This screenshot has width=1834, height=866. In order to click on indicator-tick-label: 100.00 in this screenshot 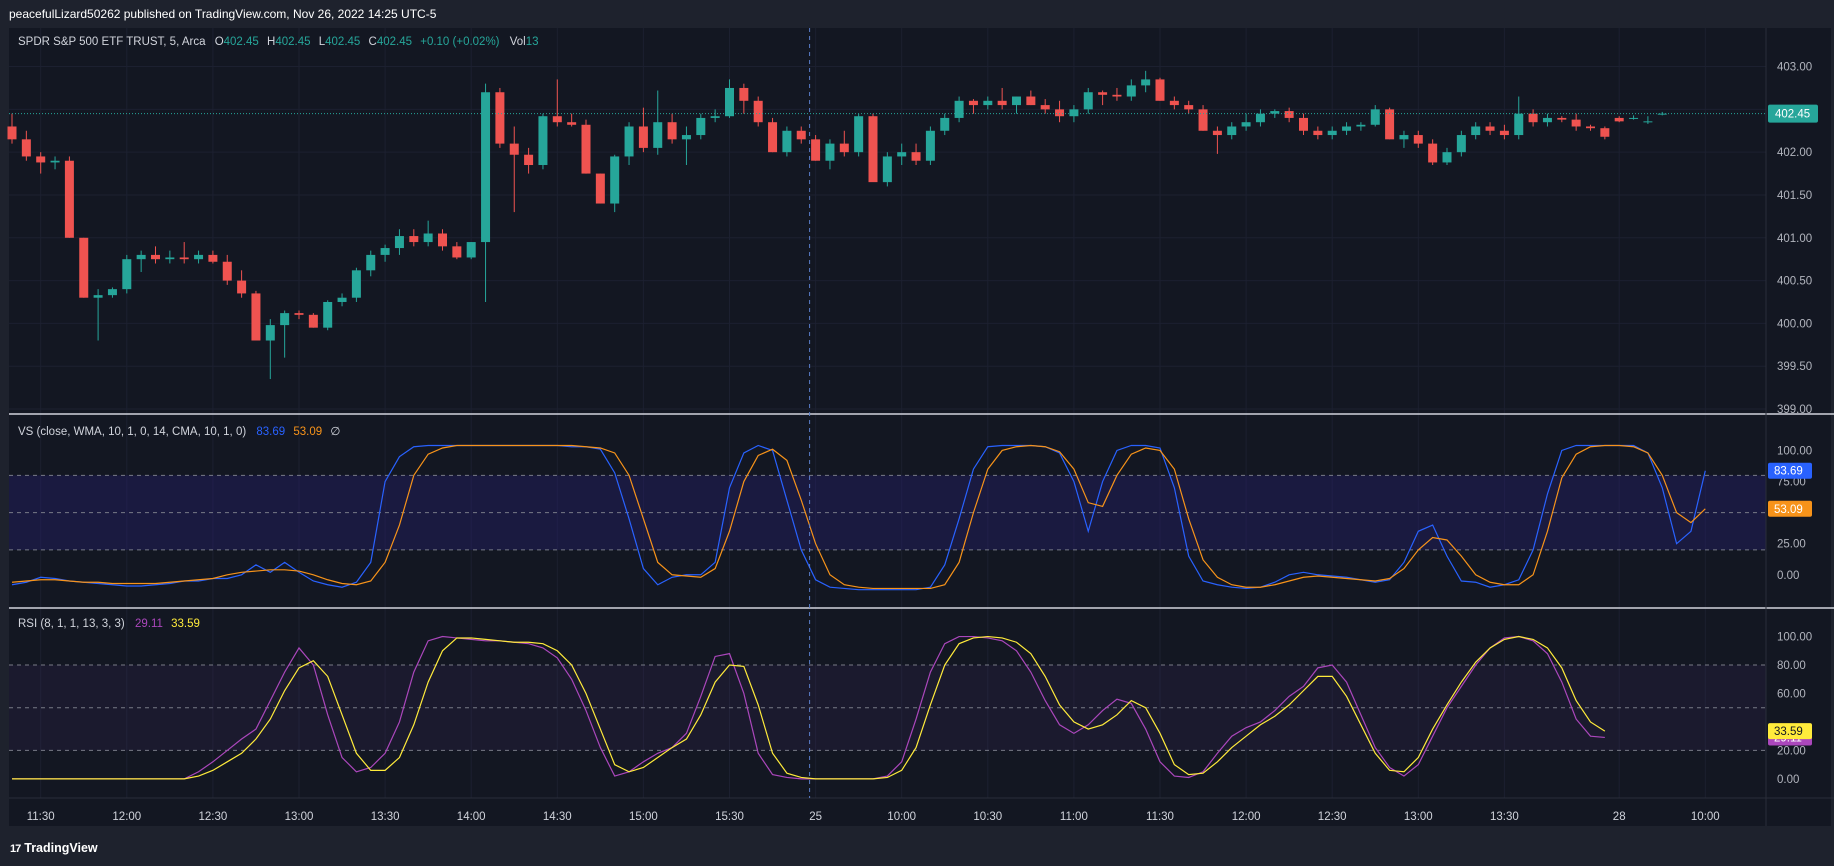, I will do `click(1794, 638)`.